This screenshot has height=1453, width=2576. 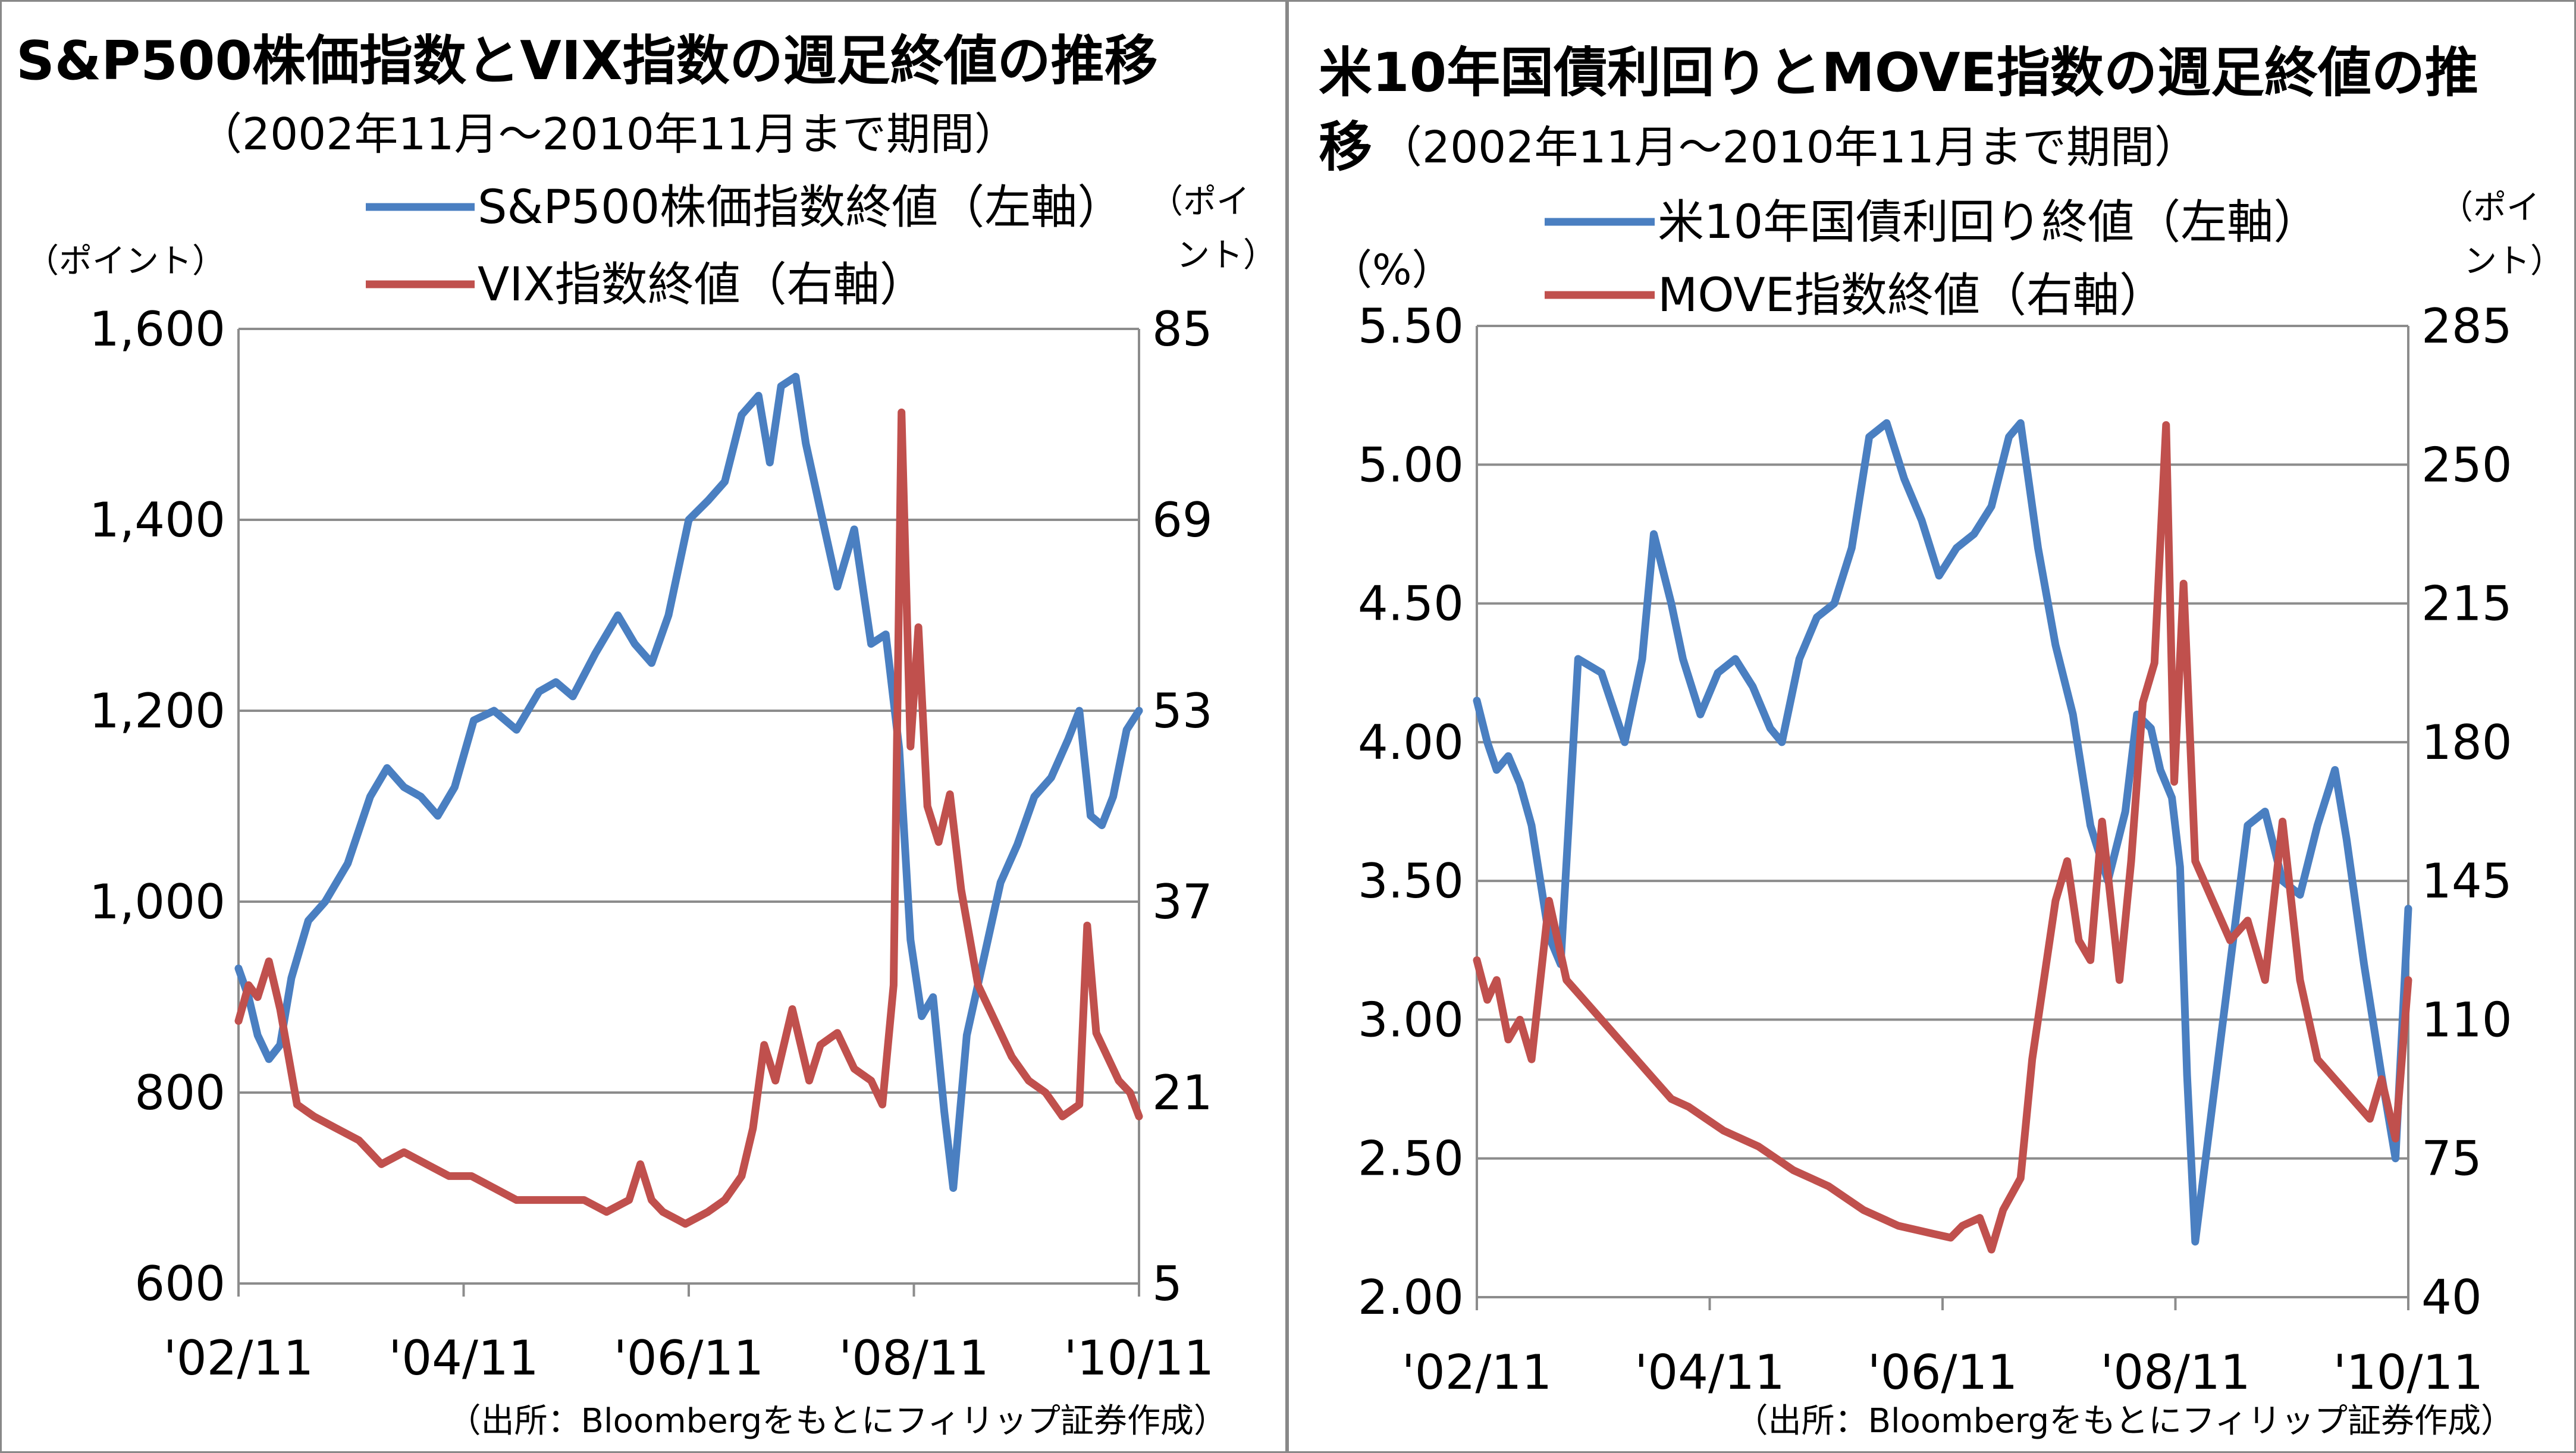 I want to click on left-axis-tick-label: 4.50, so click(x=1411, y=604).